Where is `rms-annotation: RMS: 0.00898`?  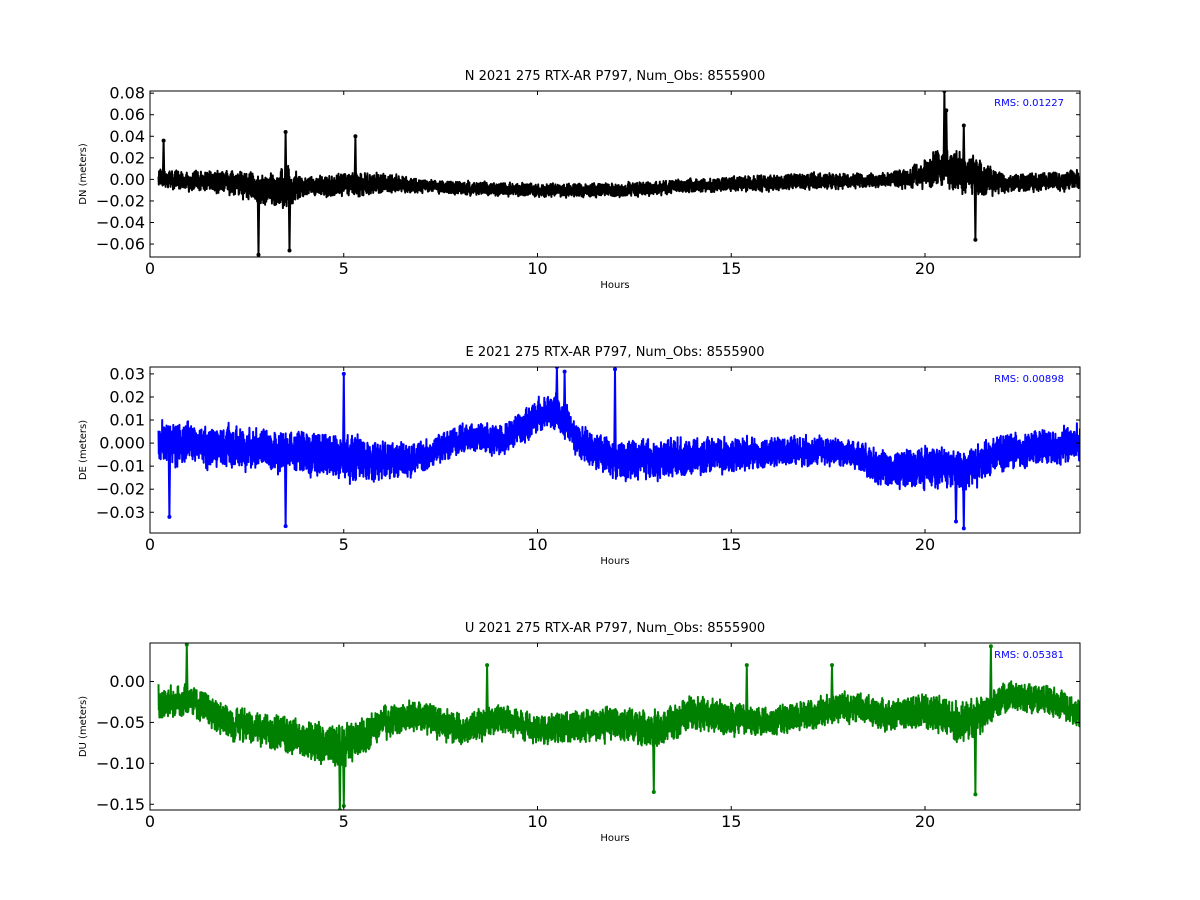
rms-annotation: RMS: 0.00898 is located at coordinates (1029, 379).